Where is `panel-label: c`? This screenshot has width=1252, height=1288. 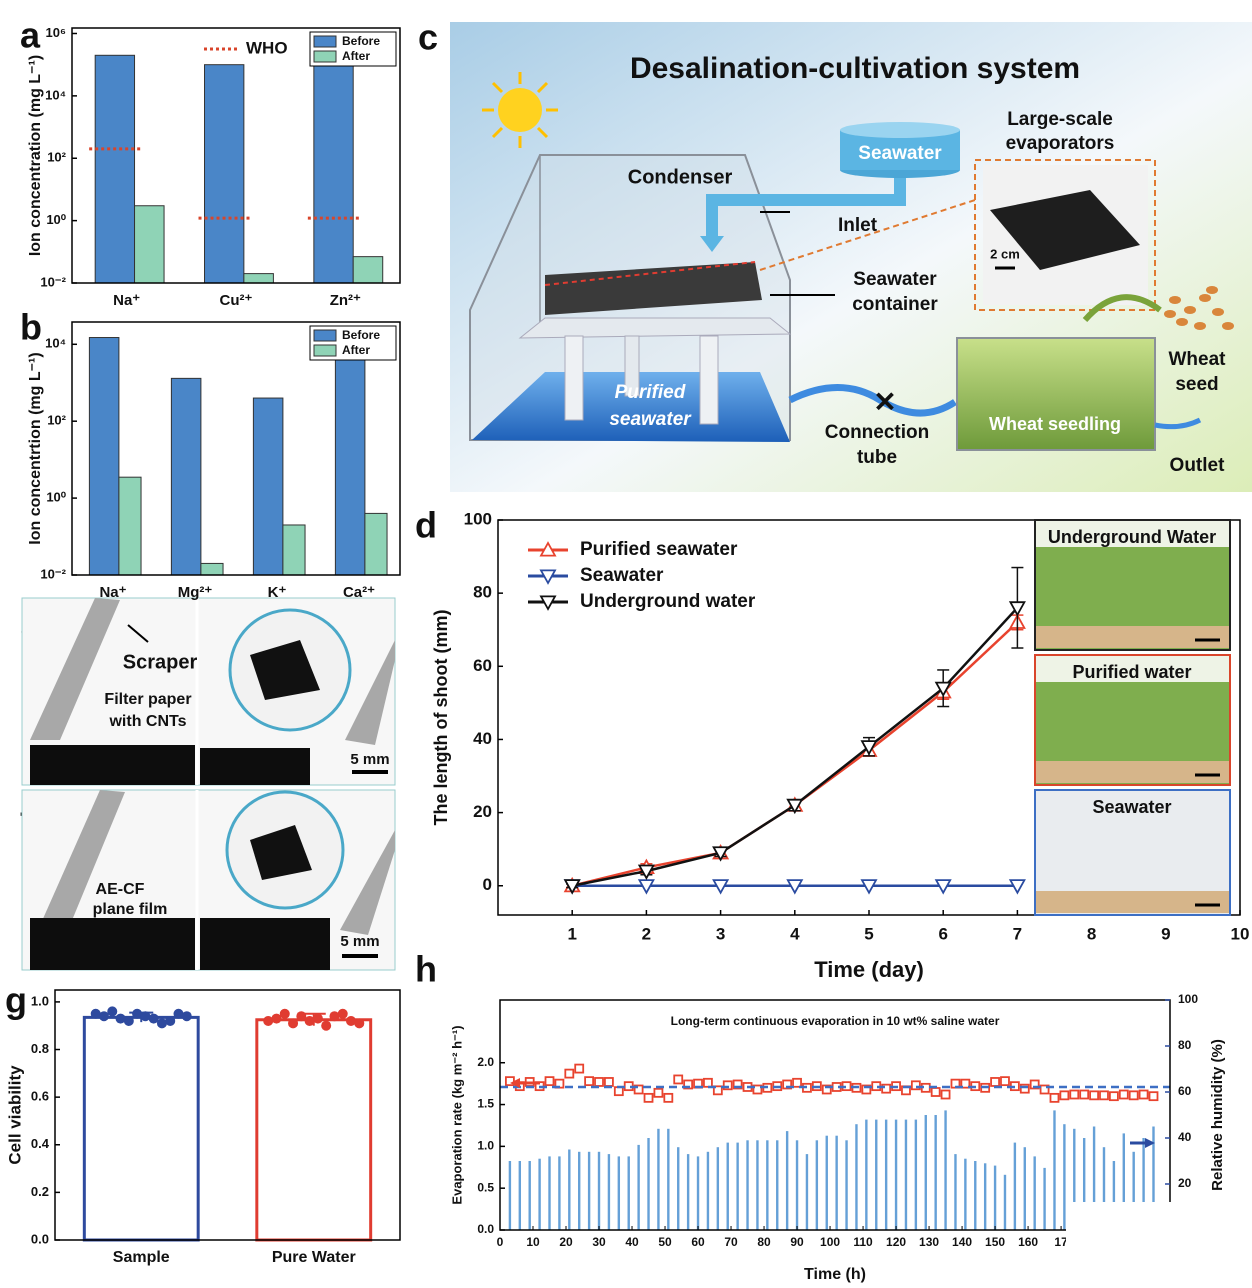
panel-label: c is located at coordinates (428, 37).